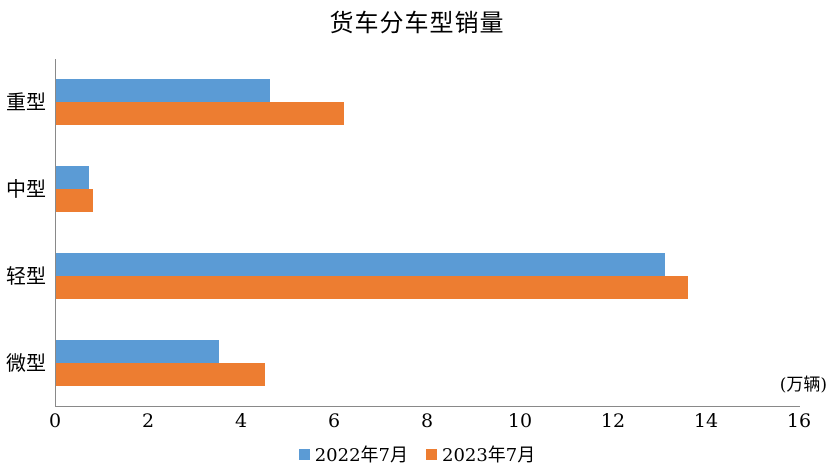 The image size is (834, 470). Describe the element at coordinates (241, 421) in the screenshot. I see `x-tick-label-4: 4` at that location.